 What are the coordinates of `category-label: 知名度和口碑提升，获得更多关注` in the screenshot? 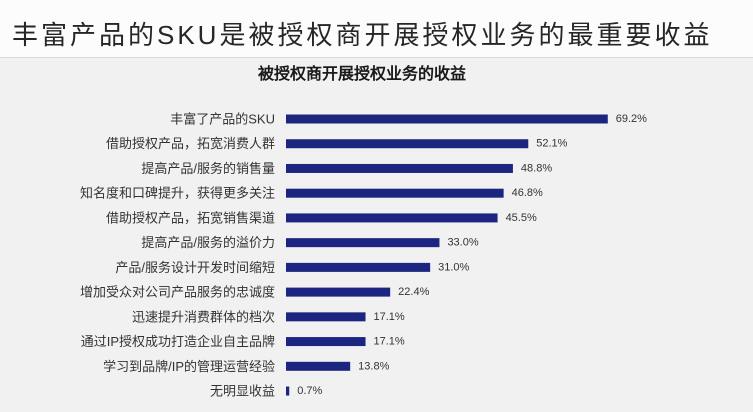 It's located at (177, 193).